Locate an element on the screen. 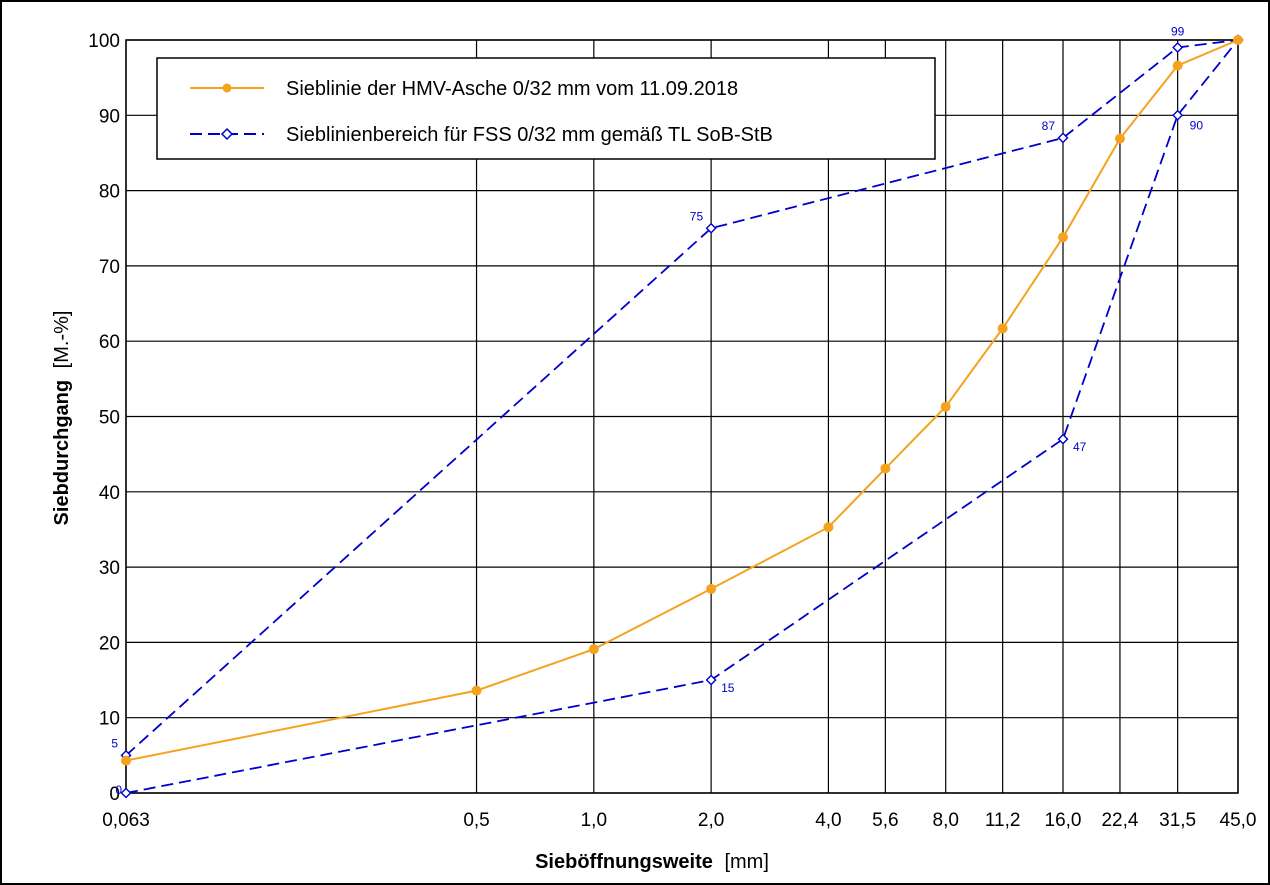 This screenshot has width=1270, height=885. x-tick-label: 22,4 is located at coordinates (1119, 820).